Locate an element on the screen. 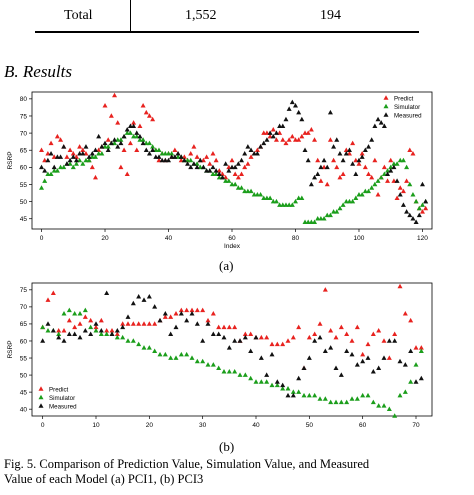 The height and width of the screenshot is (495, 474). table-bottom-rule is located at coordinates (227, 32).